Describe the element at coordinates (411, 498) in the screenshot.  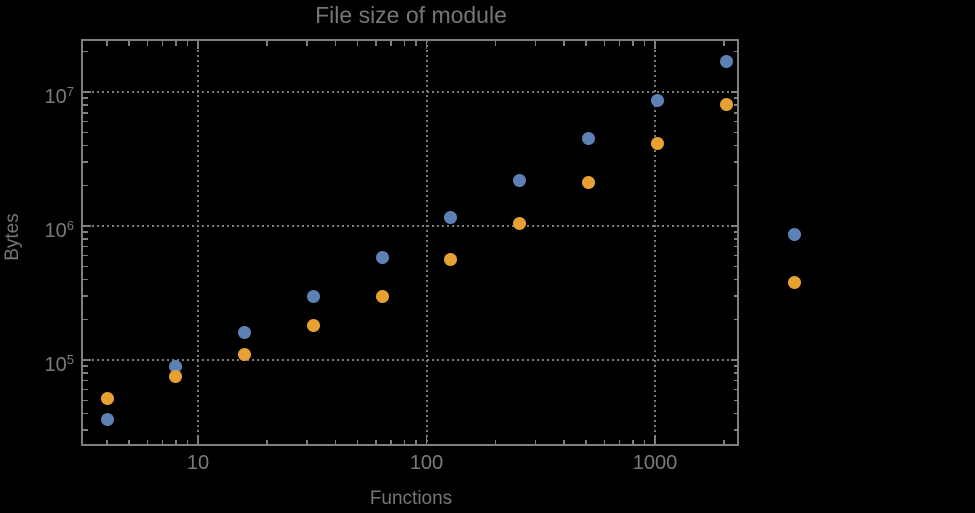
I see `x-axis-label: Functions` at that location.